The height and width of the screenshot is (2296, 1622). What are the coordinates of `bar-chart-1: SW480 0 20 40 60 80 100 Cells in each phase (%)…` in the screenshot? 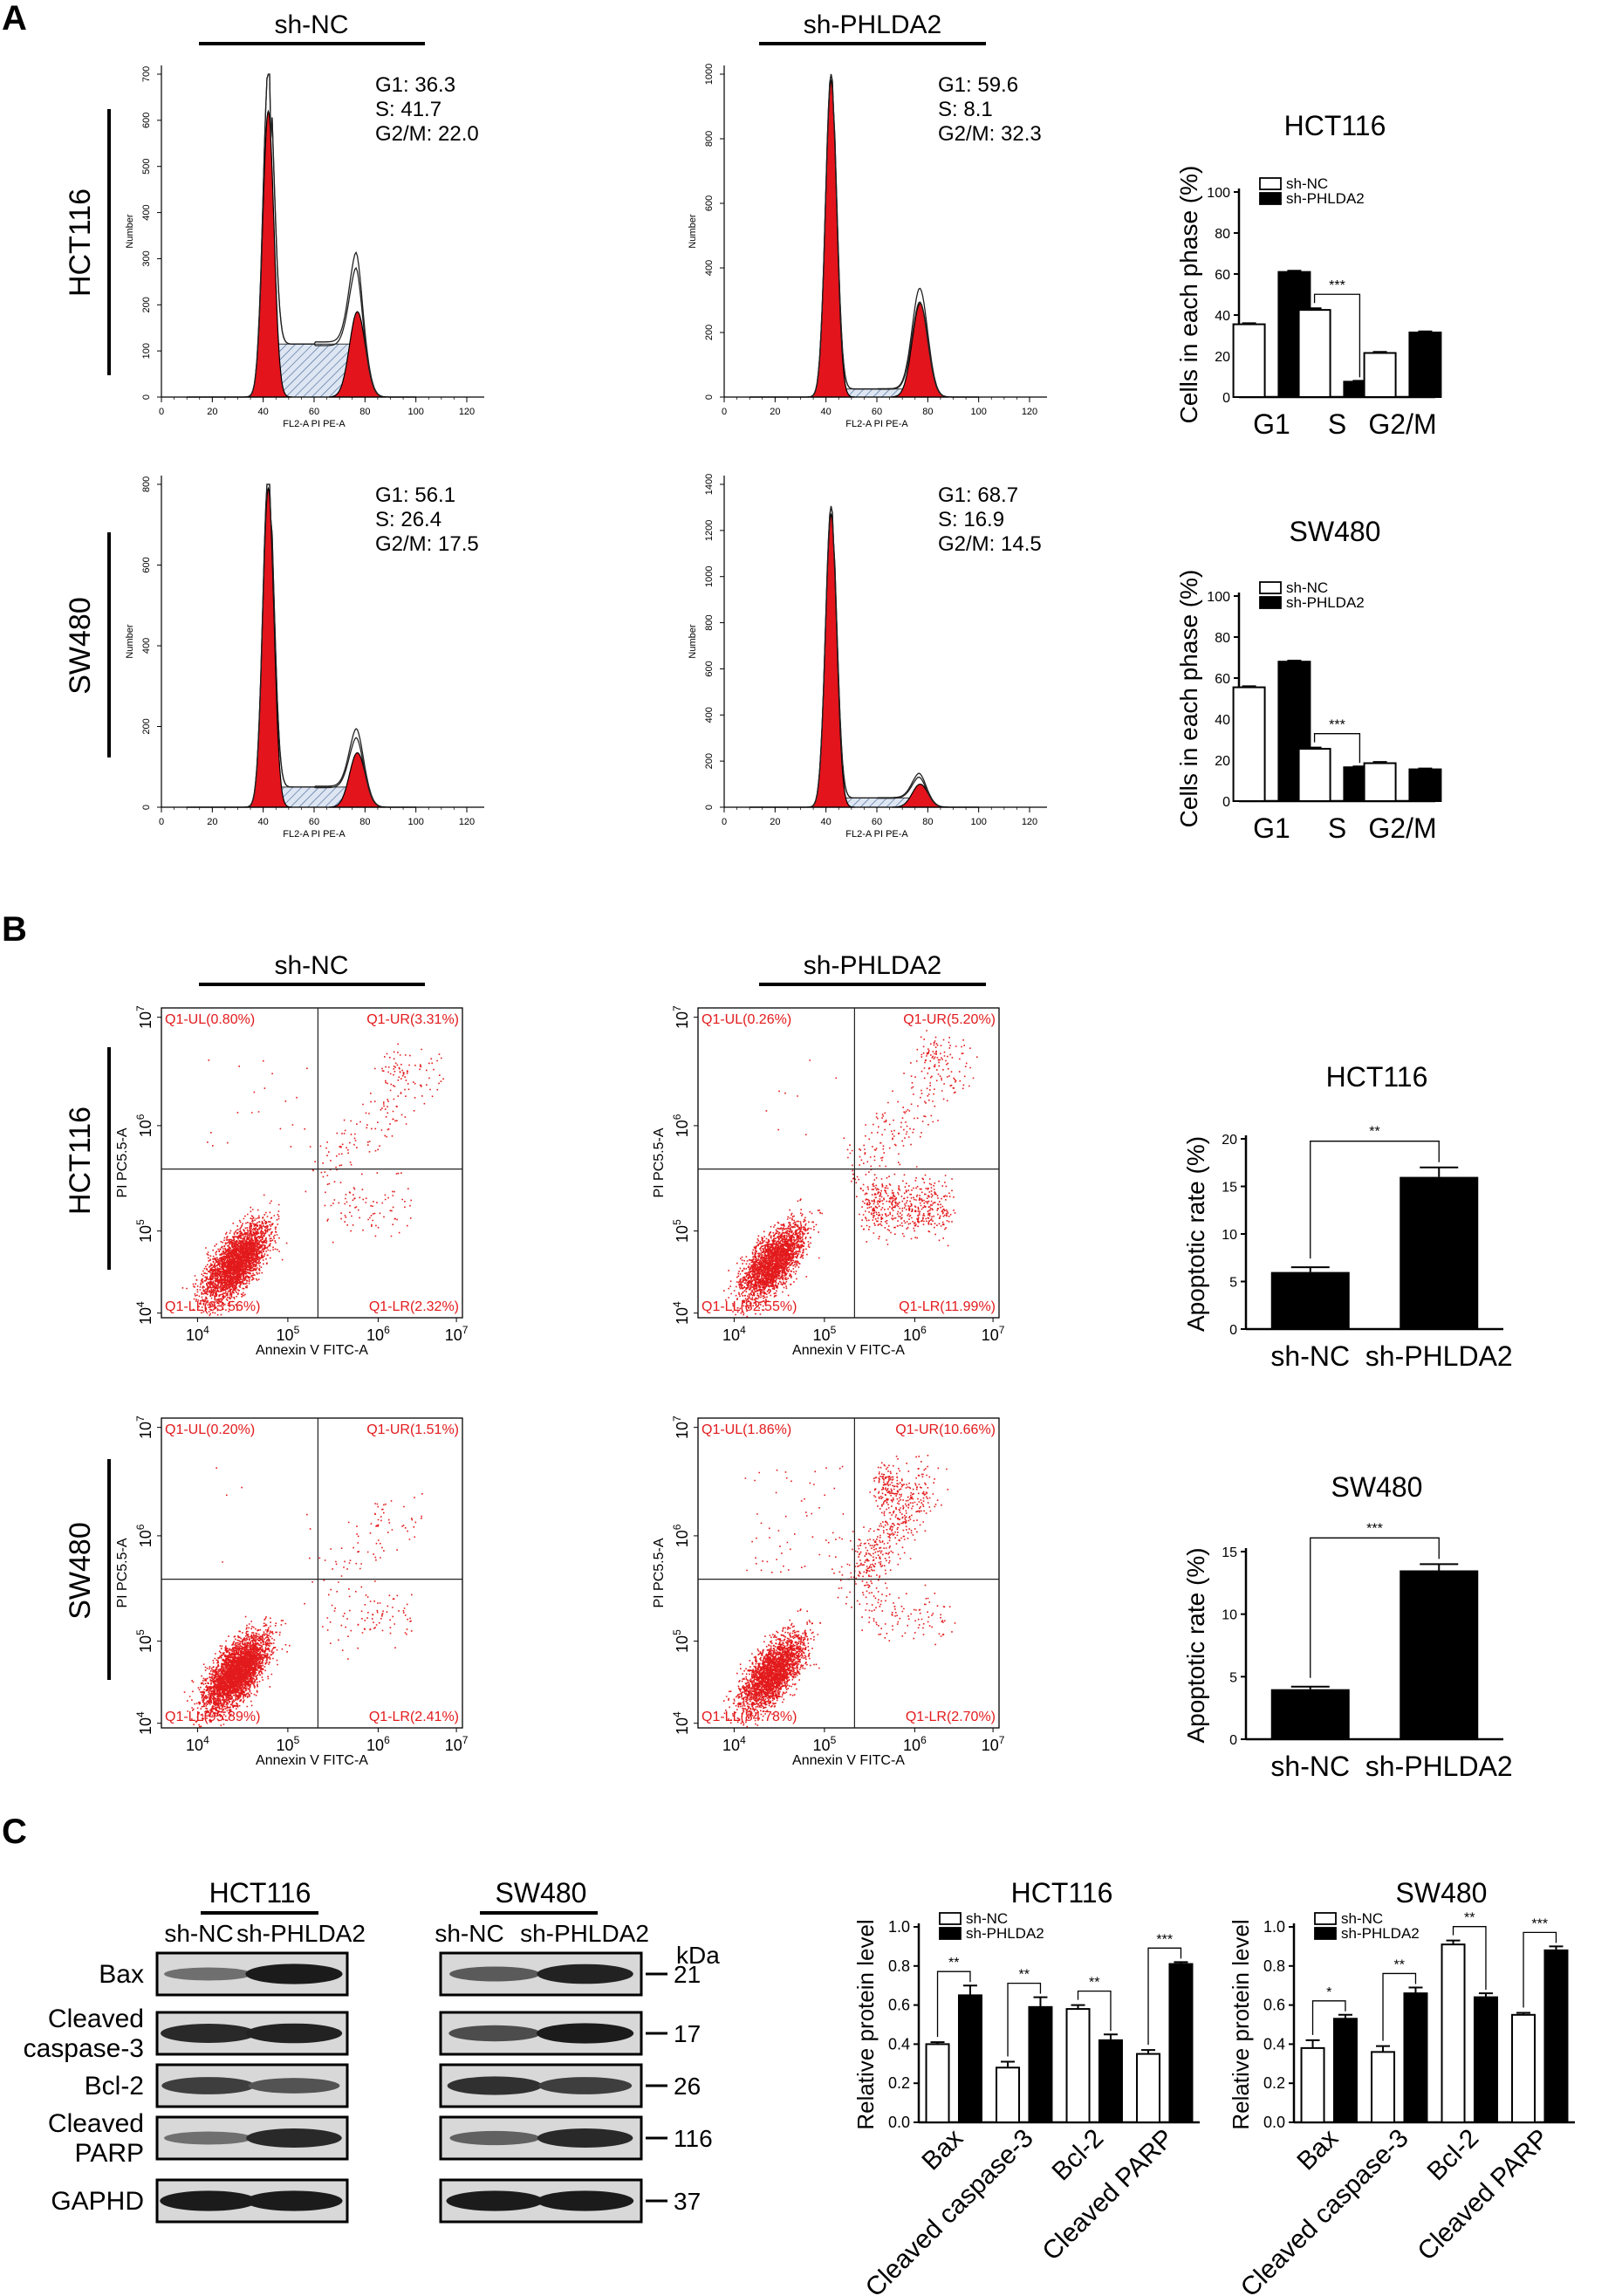 It's located at (1308, 680).